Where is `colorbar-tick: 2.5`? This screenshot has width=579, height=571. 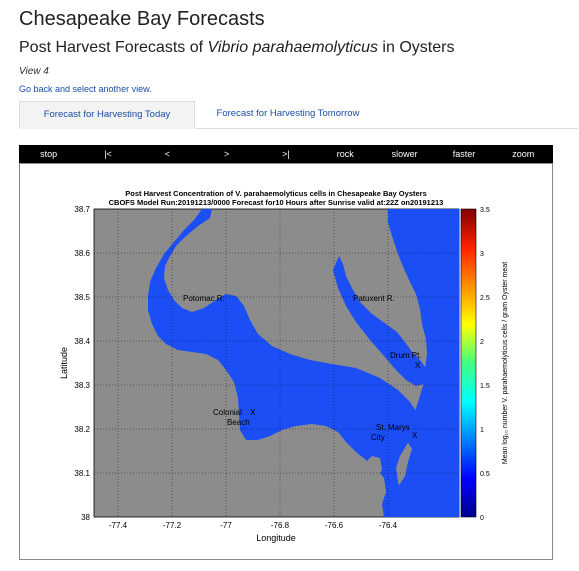 colorbar-tick: 2.5 is located at coordinates (485, 298).